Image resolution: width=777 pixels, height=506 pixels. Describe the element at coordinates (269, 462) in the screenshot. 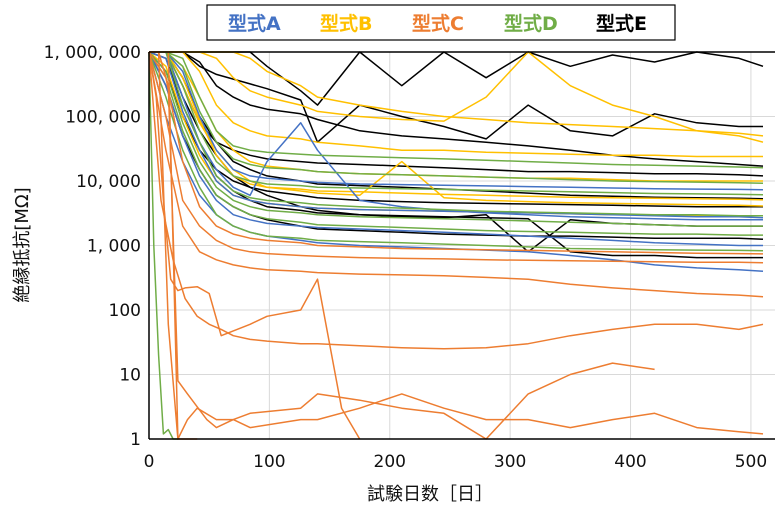

I see `x-tick-label: 100` at that location.